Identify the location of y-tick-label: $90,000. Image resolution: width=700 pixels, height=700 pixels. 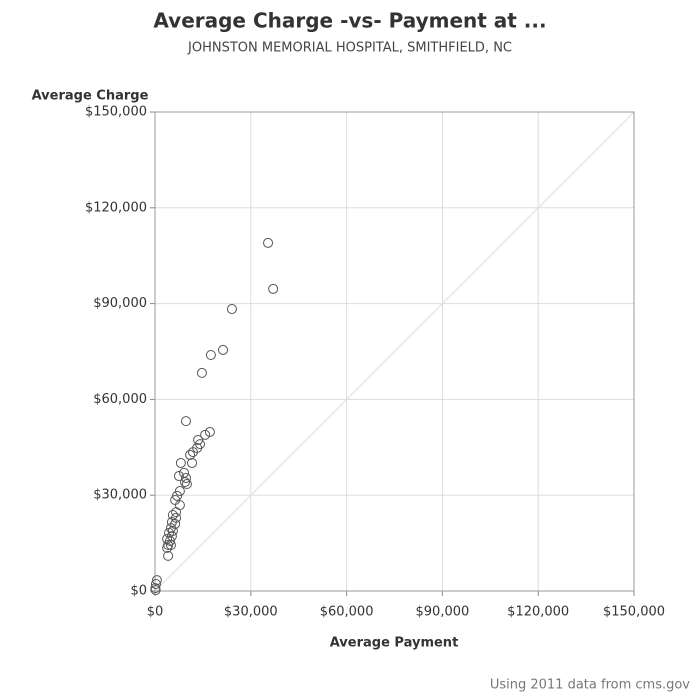
(120, 303).